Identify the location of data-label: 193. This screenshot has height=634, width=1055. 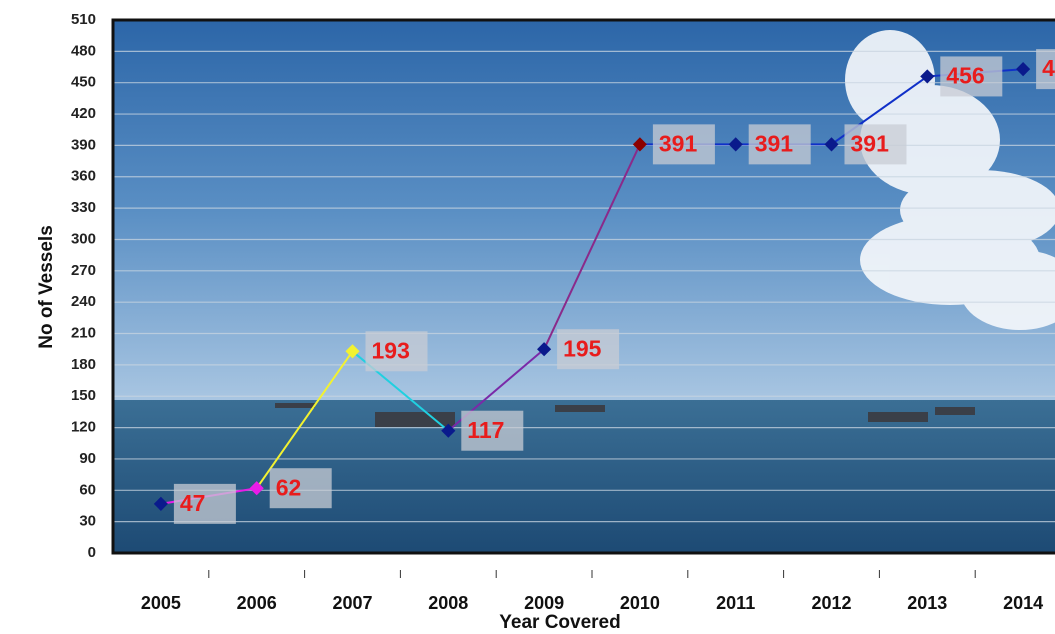
(396, 351).